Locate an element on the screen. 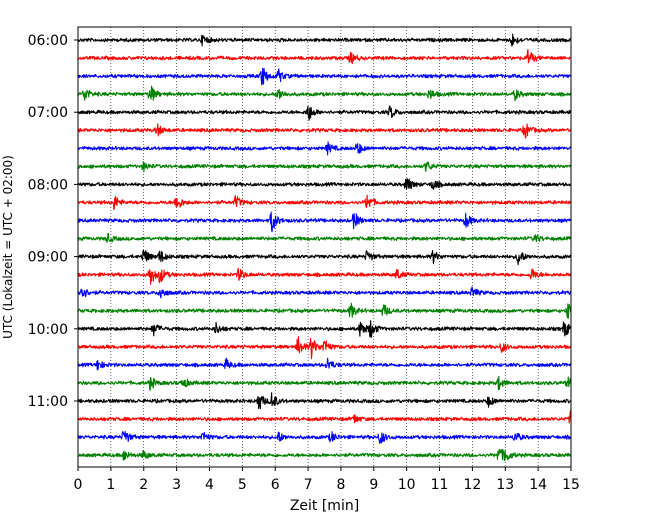 The width and height of the screenshot is (650, 520). x-tick-label: 3 is located at coordinates (176, 485).